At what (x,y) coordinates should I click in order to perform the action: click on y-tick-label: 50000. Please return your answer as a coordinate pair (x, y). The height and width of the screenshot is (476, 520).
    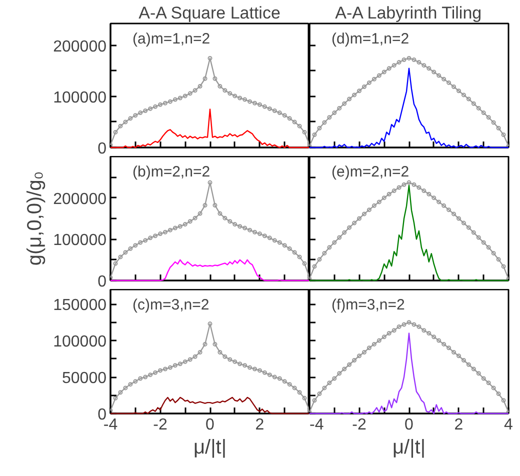
    Looking at the image, I should click on (84, 379).